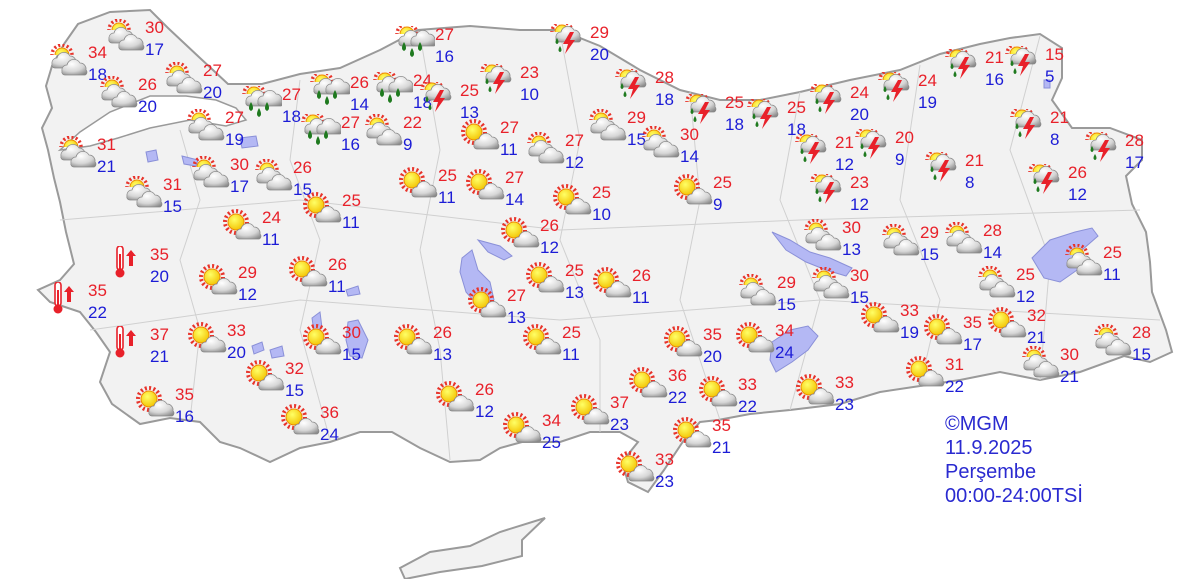 The width and height of the screenshot is (1200, 579). Describe the element at coordinates (619, 402) in the screenshot. I see `max-temp: 37` at that location.